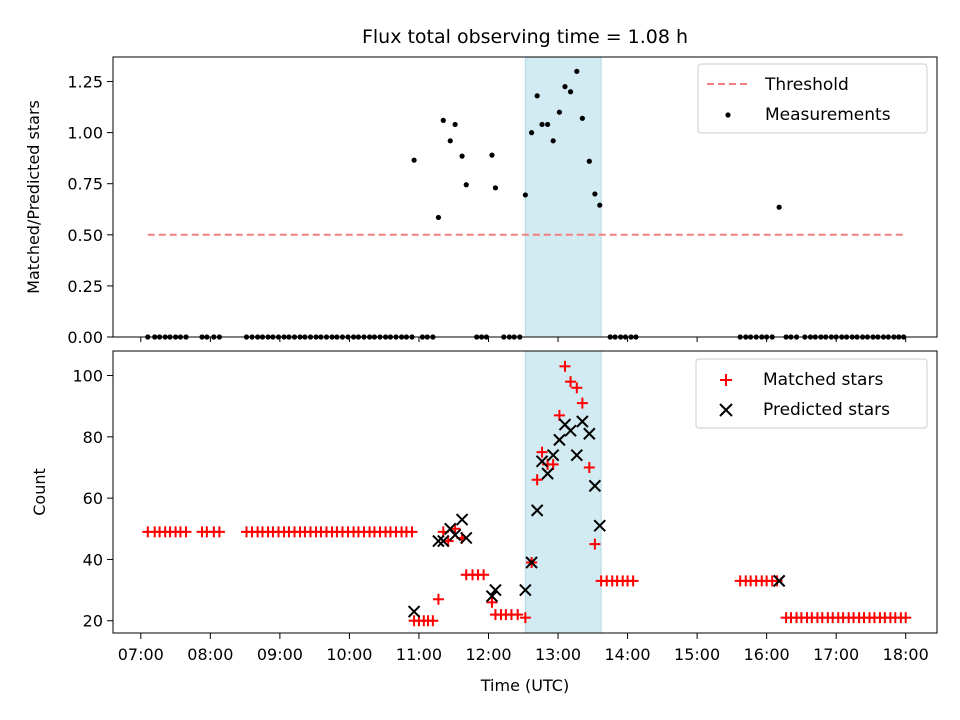  Describe the element at coordinates (906, 654) in the screenshot. I see `x-tick-label: 18:00` at that location.